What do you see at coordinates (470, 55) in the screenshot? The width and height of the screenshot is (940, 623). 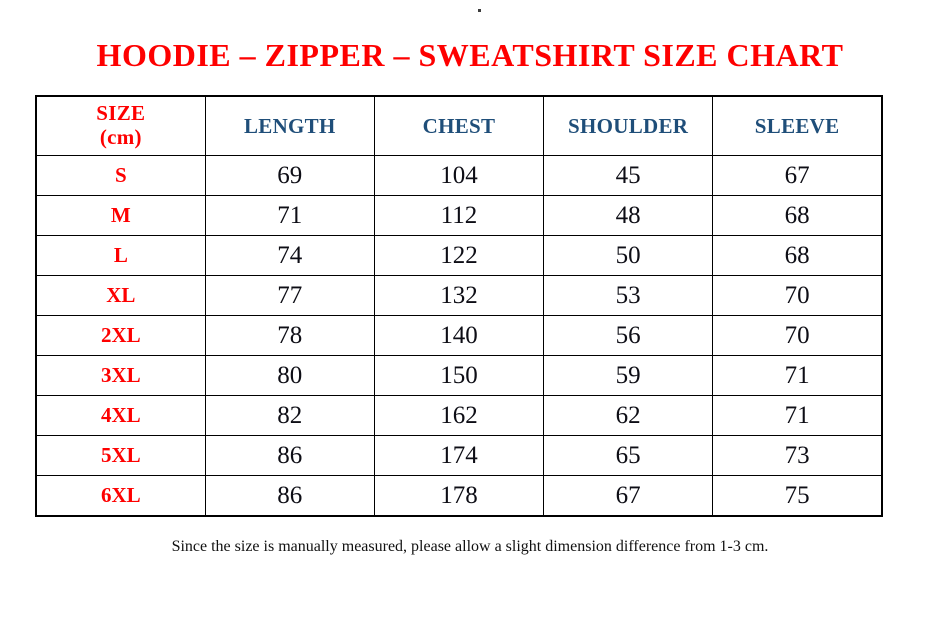 I see `page-title: HOODIE – ZIPPER – SWEATSHIRT SIZE CHART` at bounding box center [470, 55].